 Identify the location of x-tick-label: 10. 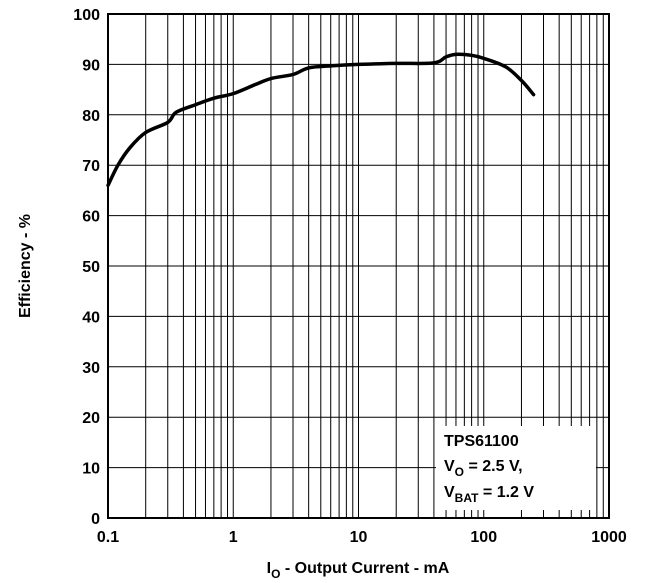
(359, 537).